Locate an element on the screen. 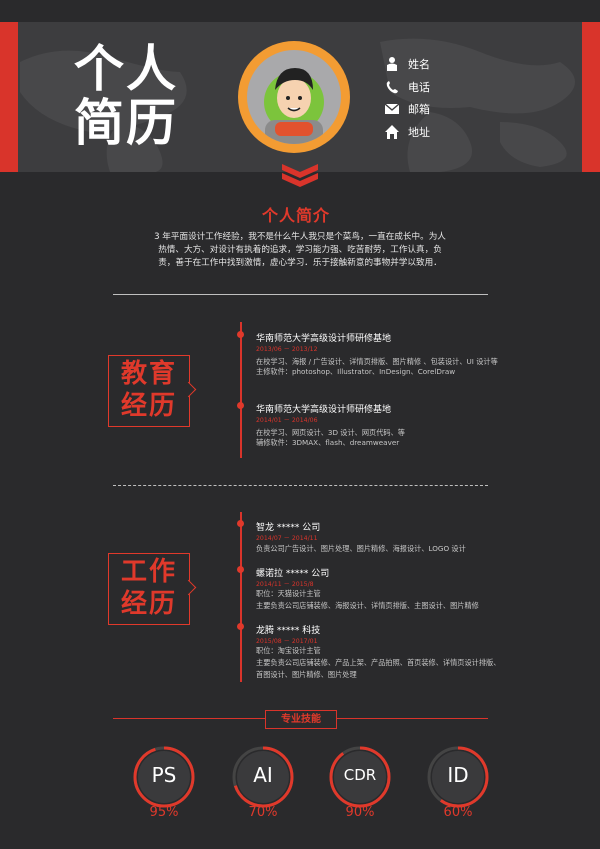  world-map-background is located at coordinates (297, 105).